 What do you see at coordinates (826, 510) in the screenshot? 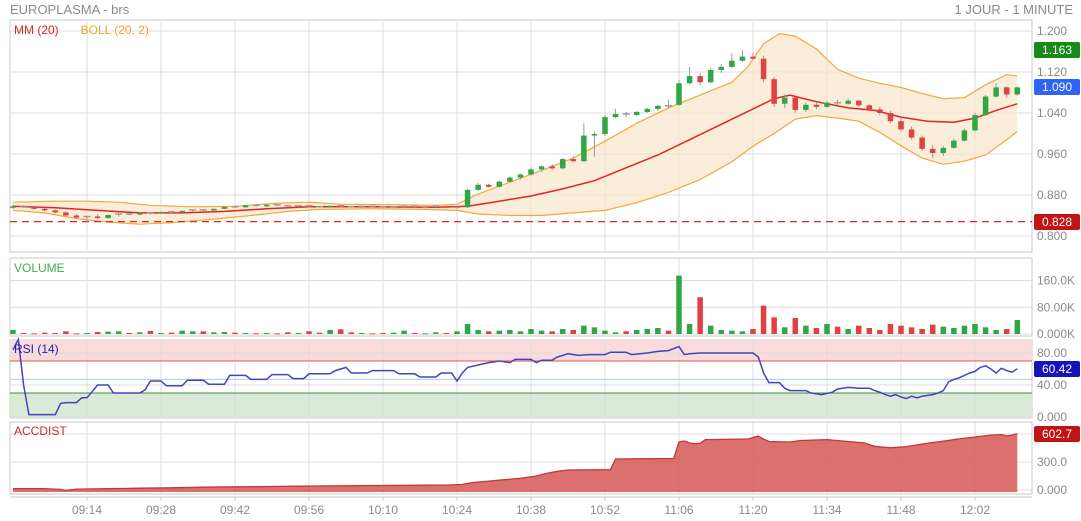
I see `time-axis-label: 11:34` at bounding box center [826, 510].